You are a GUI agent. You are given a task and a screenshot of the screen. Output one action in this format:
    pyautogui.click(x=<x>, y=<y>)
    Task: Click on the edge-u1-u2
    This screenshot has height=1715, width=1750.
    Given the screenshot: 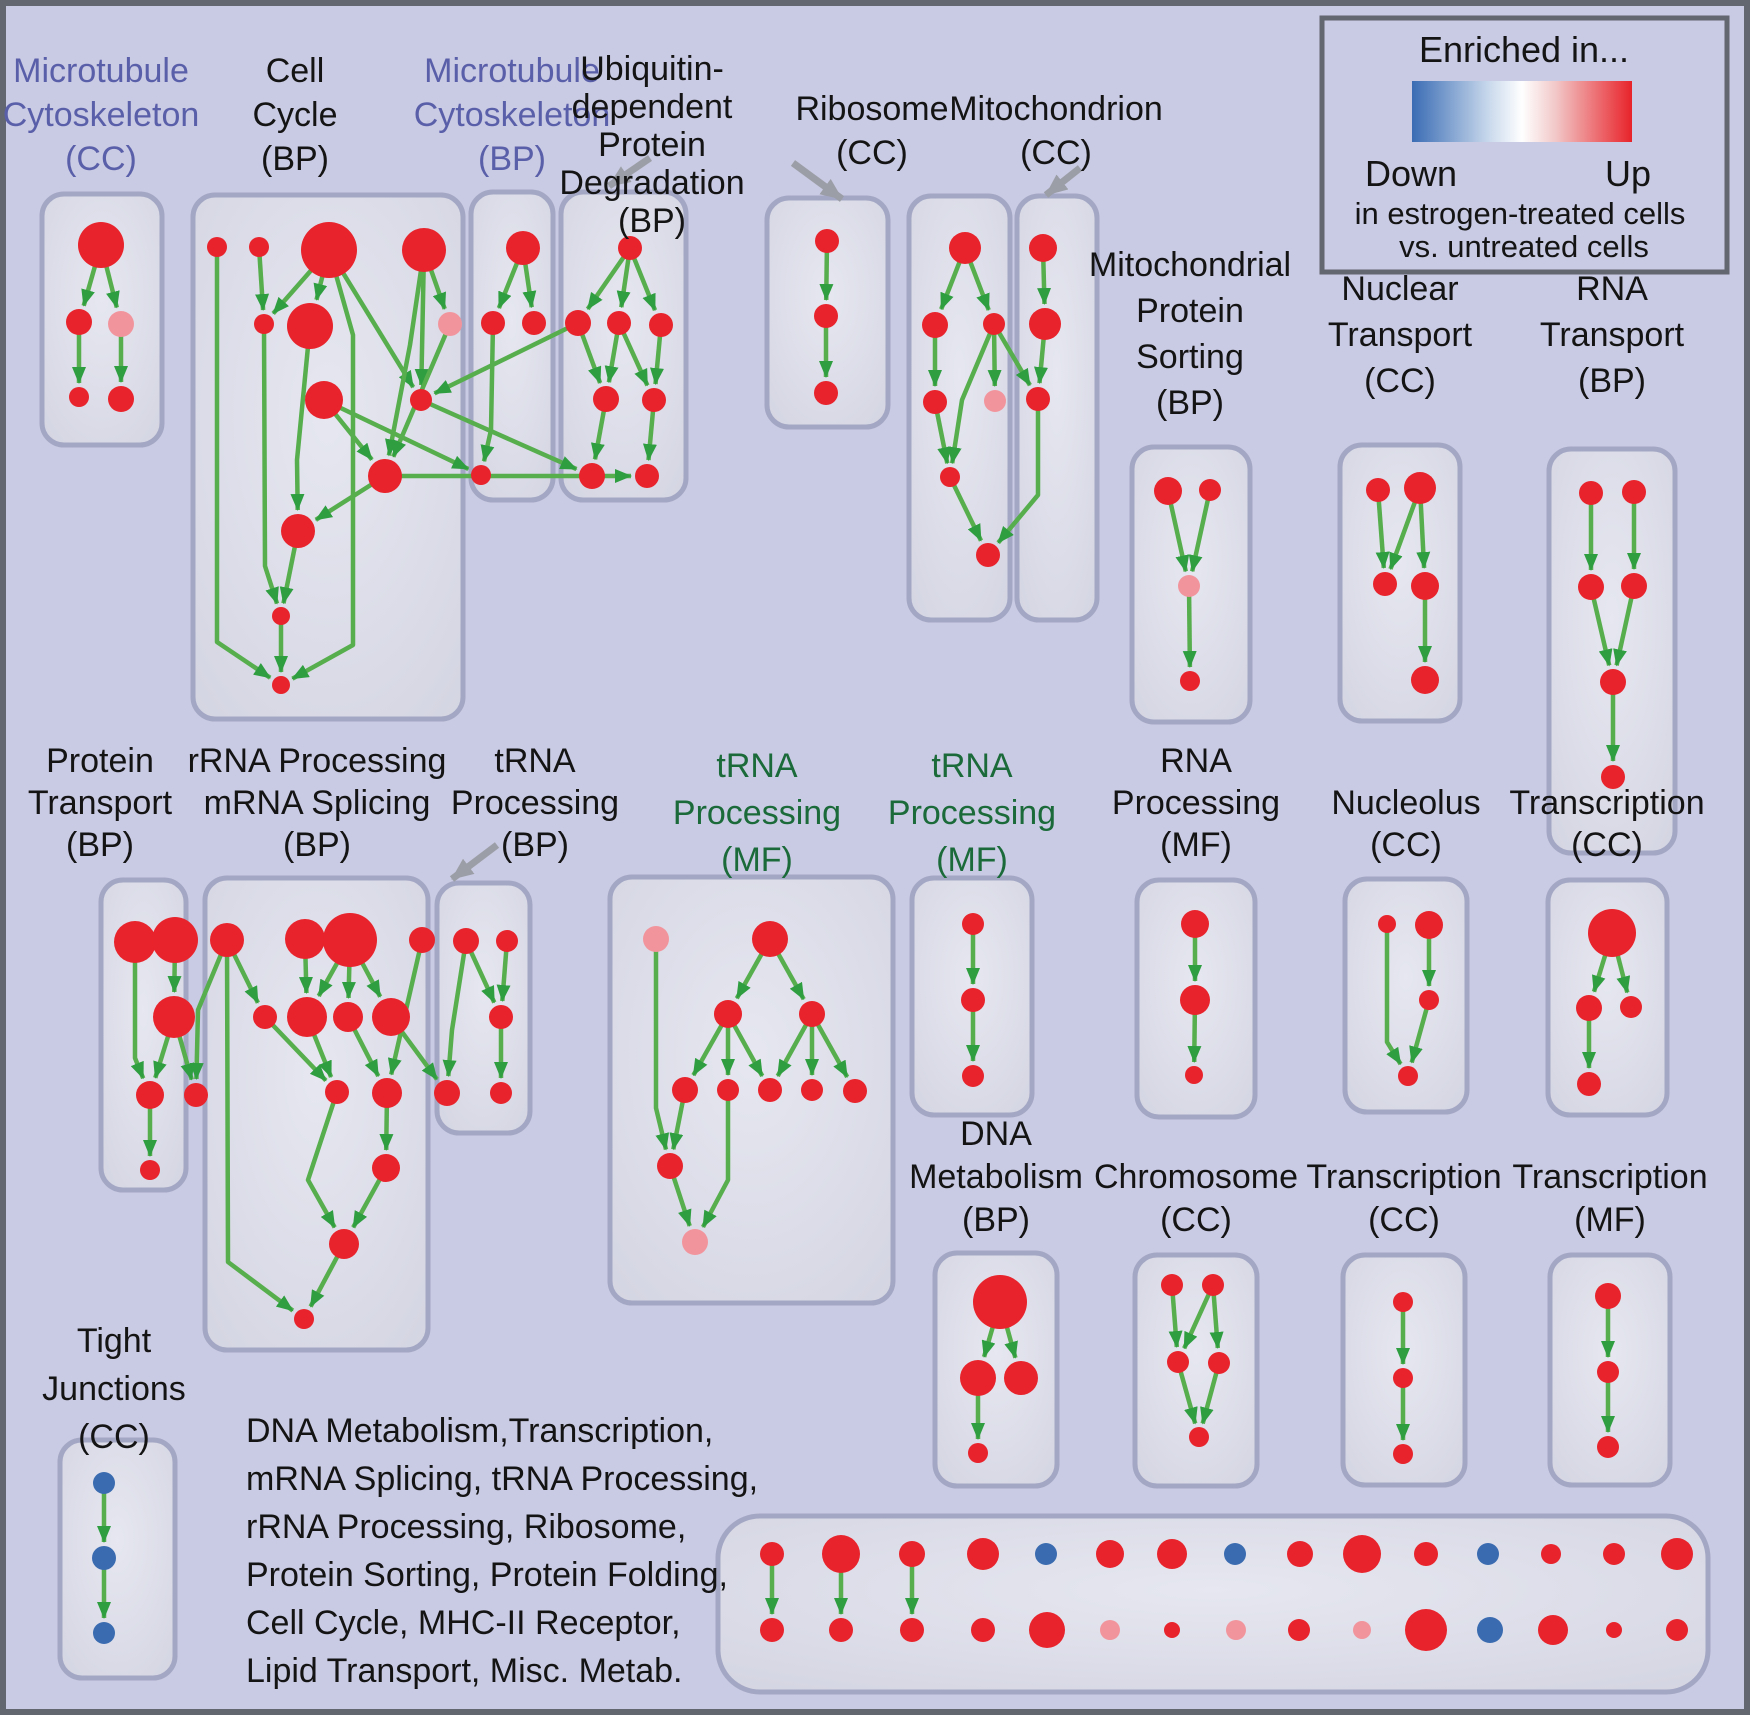 What is the action you would take?
    pyautogui.click(x=608, y=278)
    